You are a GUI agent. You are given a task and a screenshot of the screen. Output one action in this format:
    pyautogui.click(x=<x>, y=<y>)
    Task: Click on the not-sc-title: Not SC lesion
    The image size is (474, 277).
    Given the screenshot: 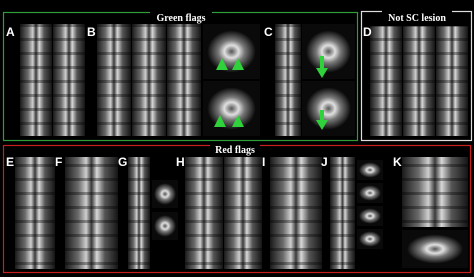 What is the action you would take?
    pyautogui.click(x=417, y=18)
    